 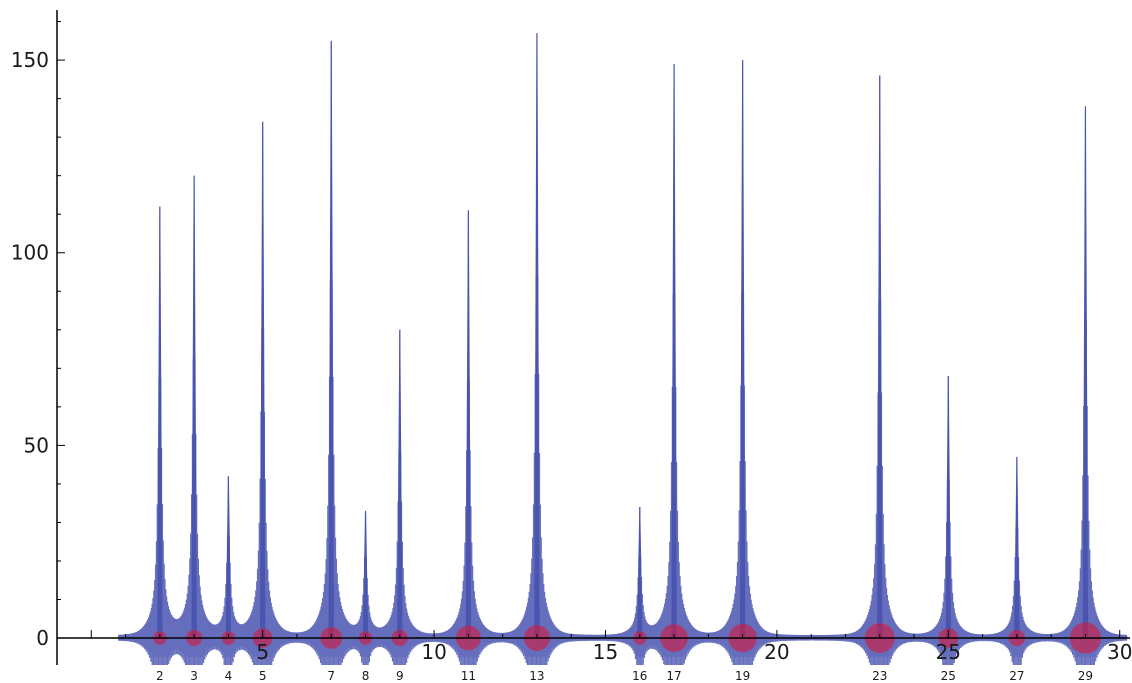 I want to click on y-tick-label: 150, so click(x=30, y=60).